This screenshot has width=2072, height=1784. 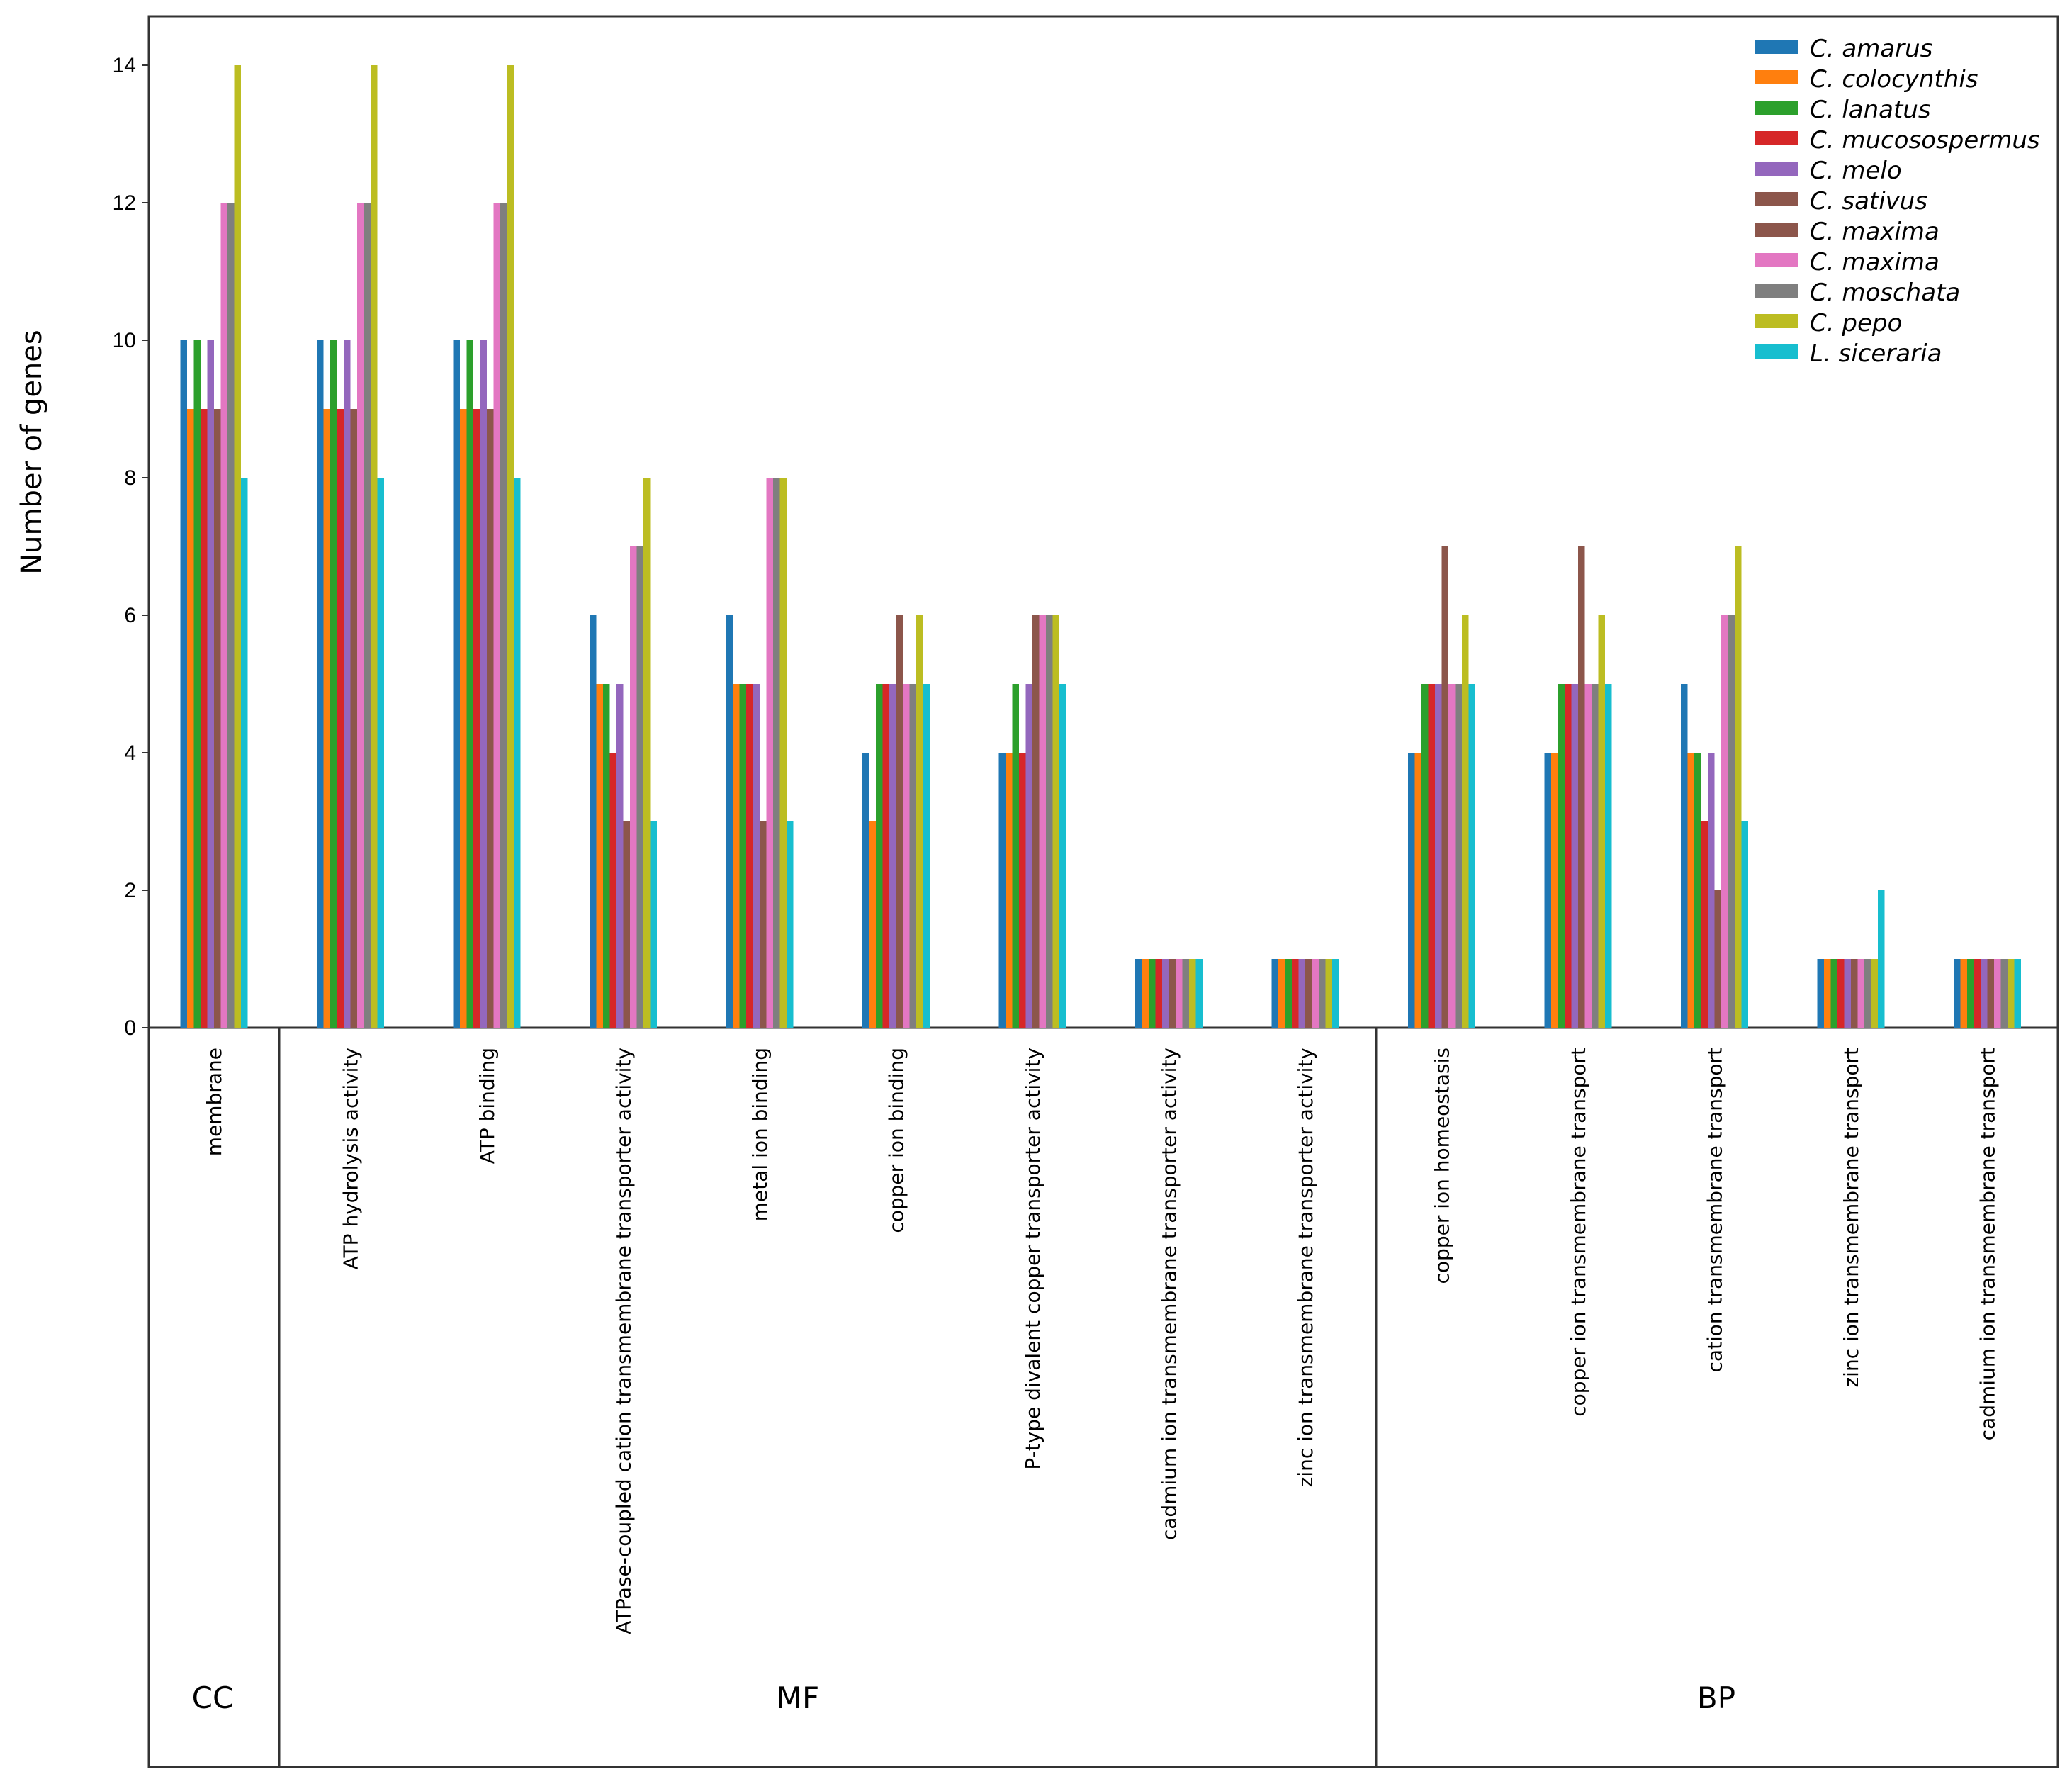 What do you see at coordinates (1925, 140) in the screenshot?
I see `legend-label: C. mucosospermus` at bounding box center [1925, 140].